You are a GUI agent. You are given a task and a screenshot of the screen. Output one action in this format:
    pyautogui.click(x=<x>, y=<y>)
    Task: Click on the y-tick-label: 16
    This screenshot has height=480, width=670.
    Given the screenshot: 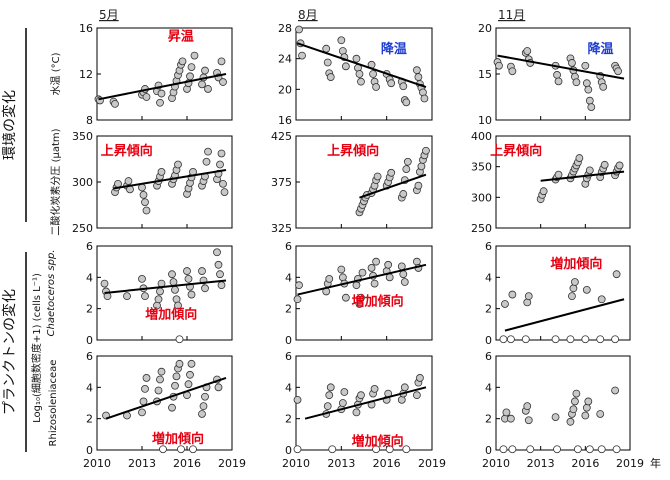 What is the action you would take?
    pyautogui.click(x=86, y=28)
    